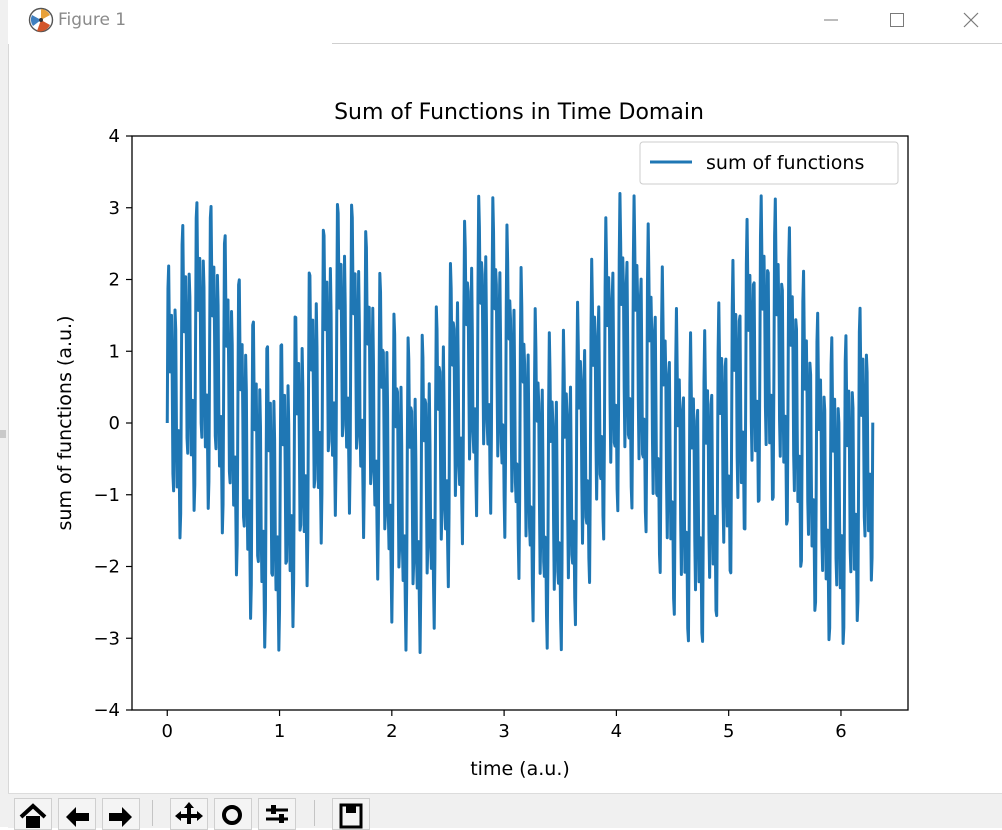 Image resolution: width=1002 pixels, height=830 pixels. I want to click on legend-label-sum-of-functions: sum of functions, so click(785, 163).